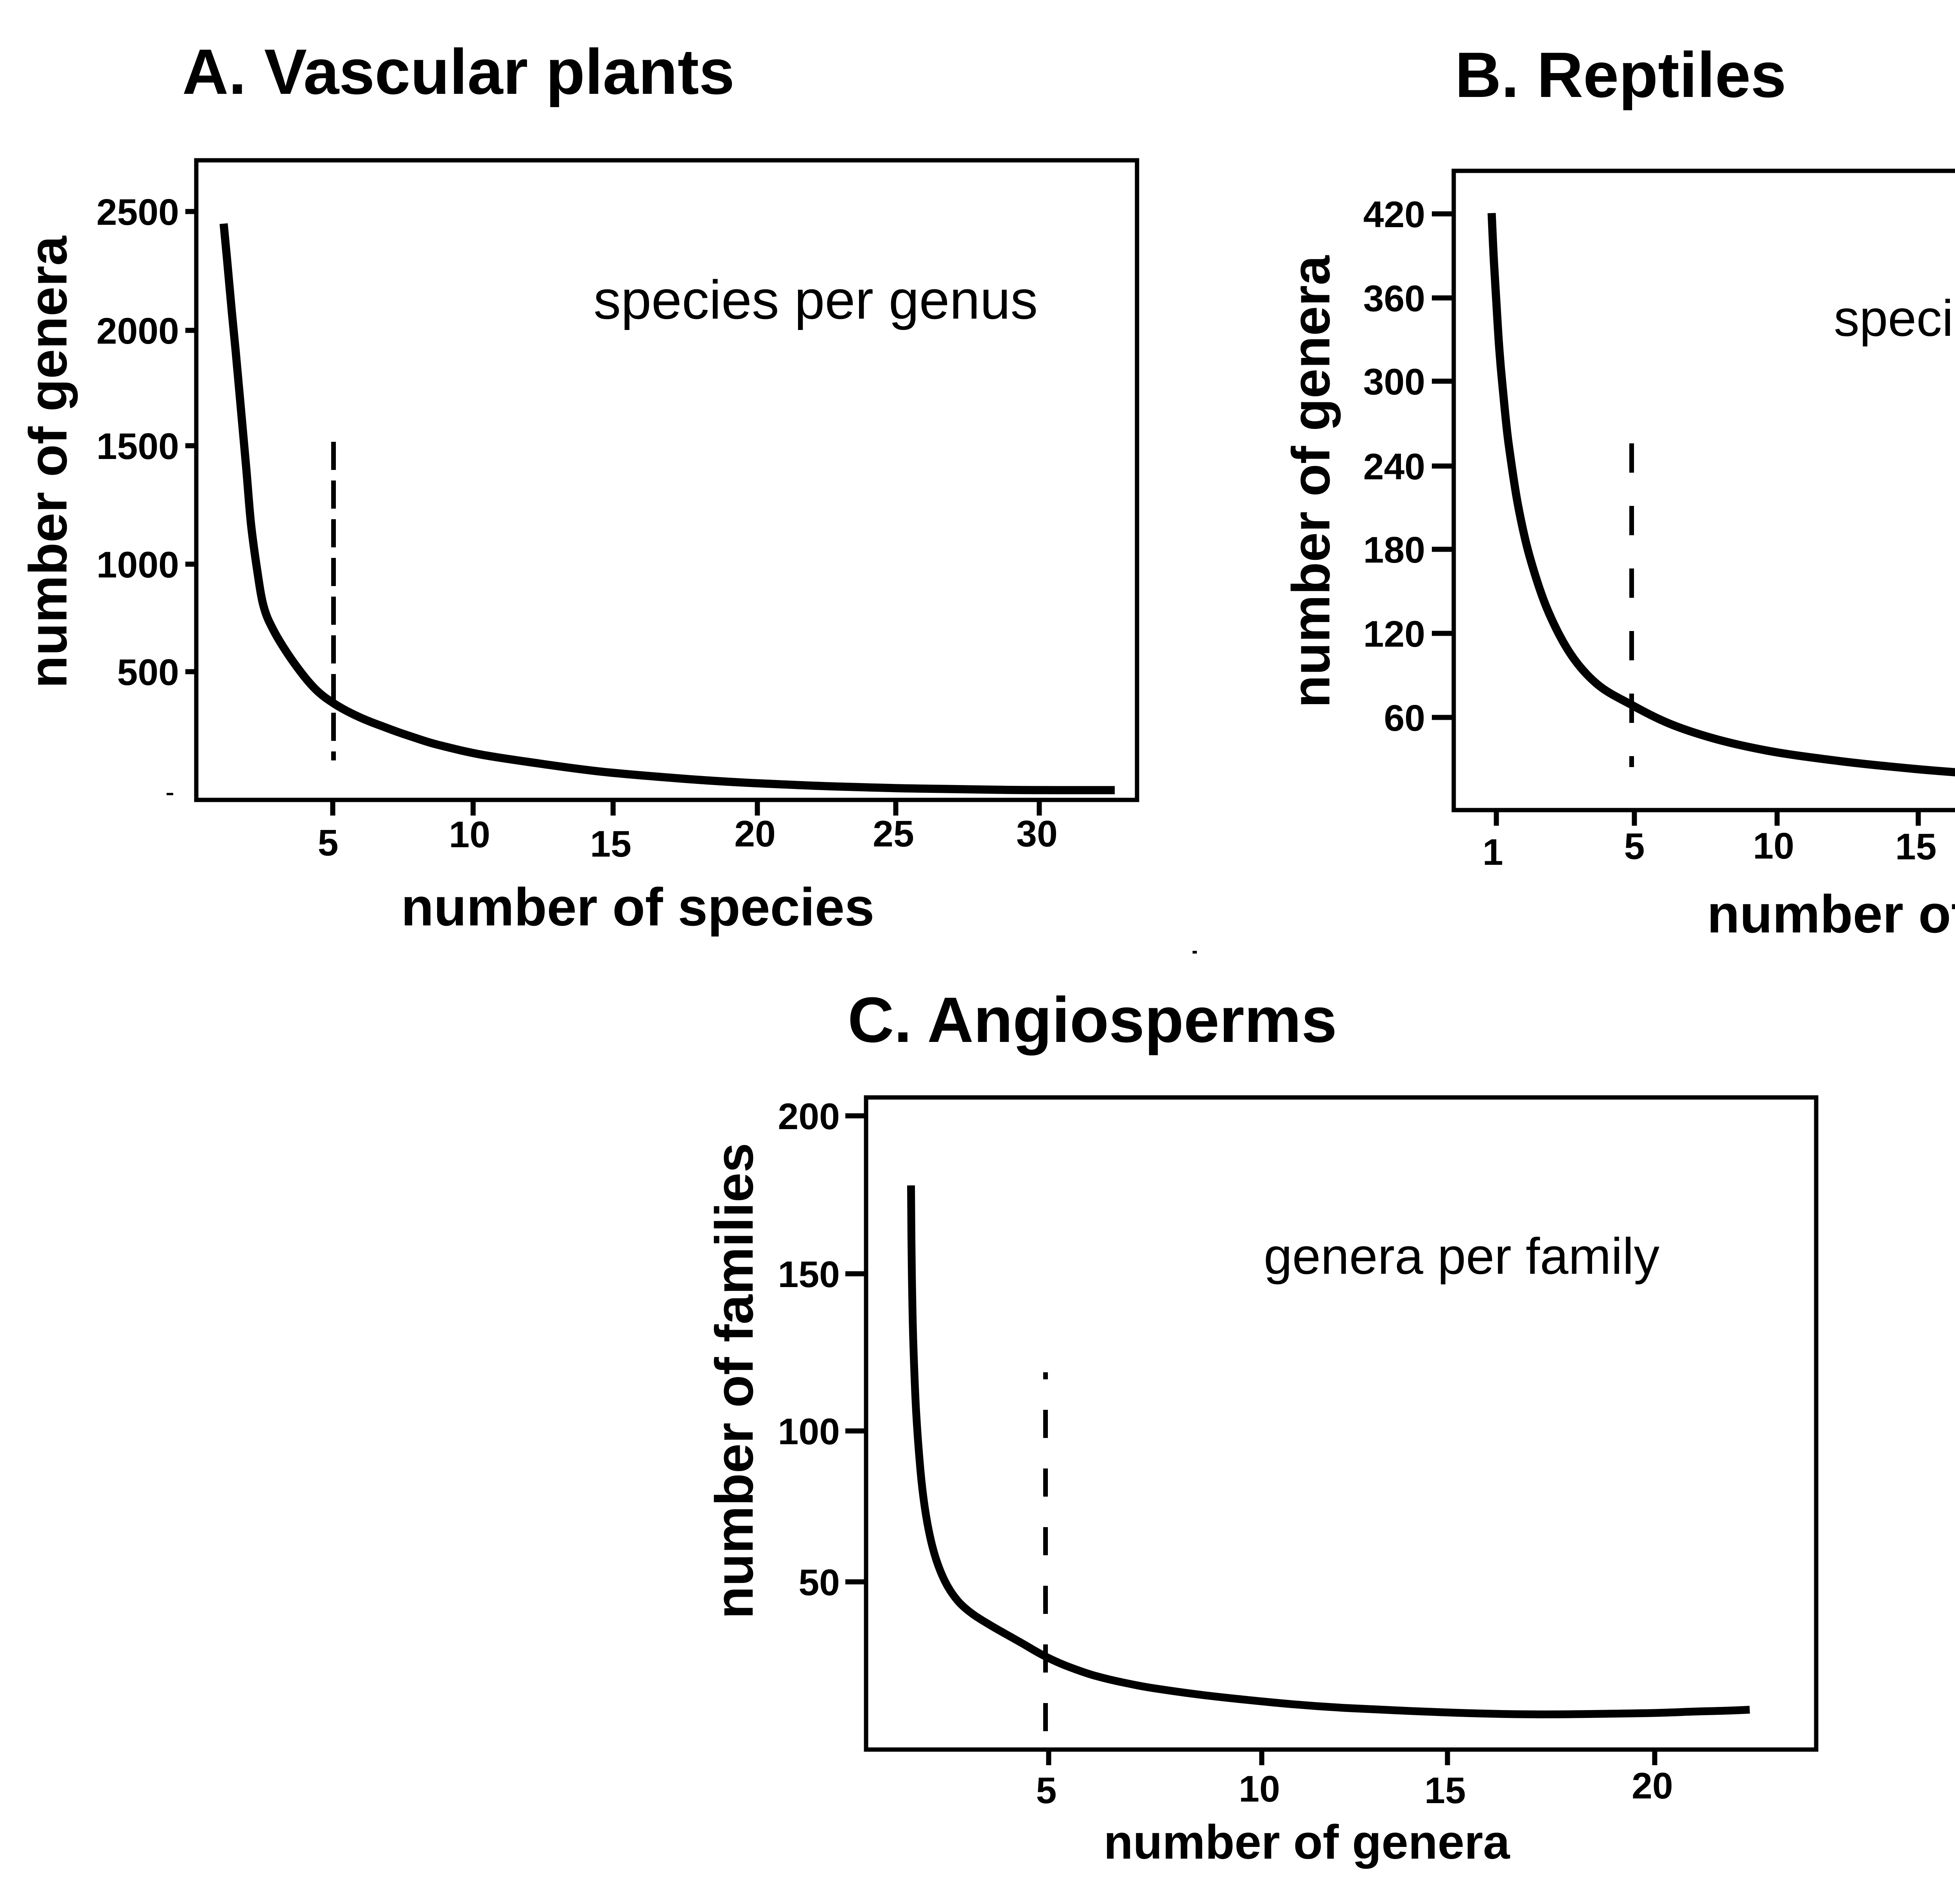 This screenshot has width=1955, height=1904. Describe the element at coordinates (138, 565) in the screenshot. I see `svg-text: 1000` at that location.